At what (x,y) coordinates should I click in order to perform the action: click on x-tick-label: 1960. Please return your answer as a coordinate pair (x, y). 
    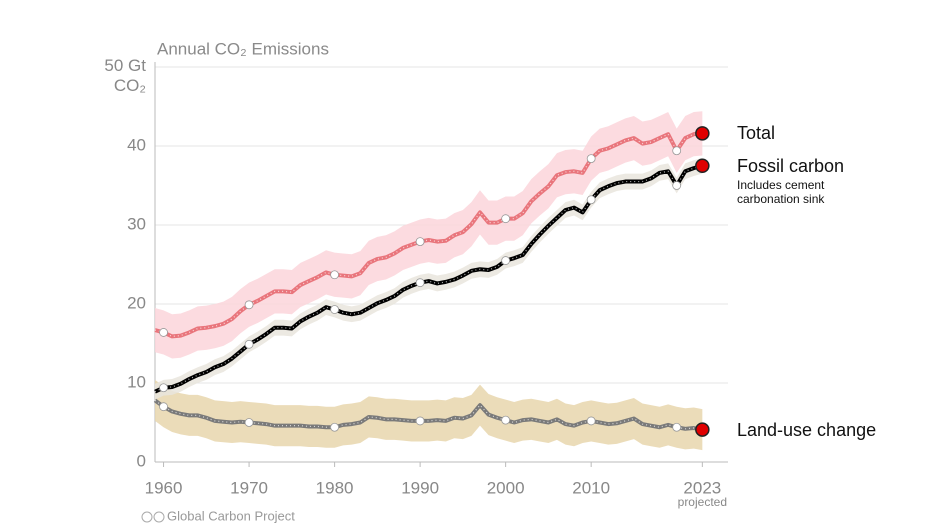
    Looking at the image, I should click on (164, 487).